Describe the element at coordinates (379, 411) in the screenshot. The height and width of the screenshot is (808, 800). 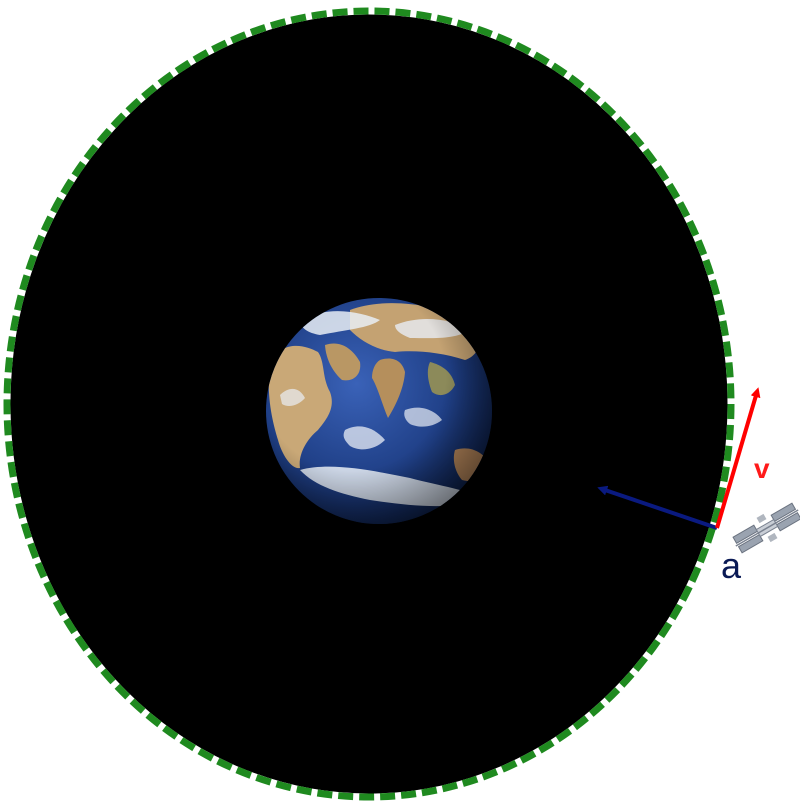
I see `earth-icon` at that location.